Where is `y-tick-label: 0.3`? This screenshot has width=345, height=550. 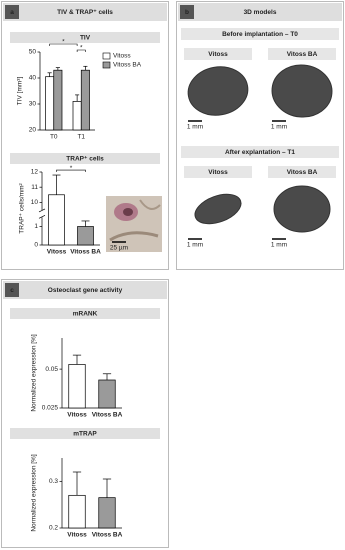
y-tick-label: 0.3 is located at coordinates (53, 481).